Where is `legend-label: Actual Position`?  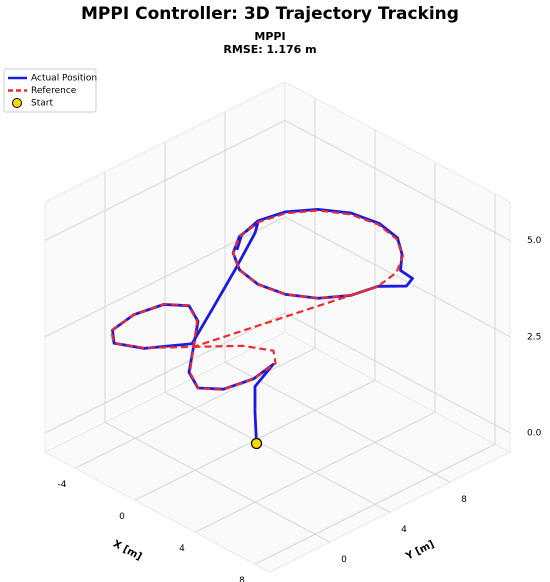
legend-label: Actual Position is located at coordinates (64, 79).